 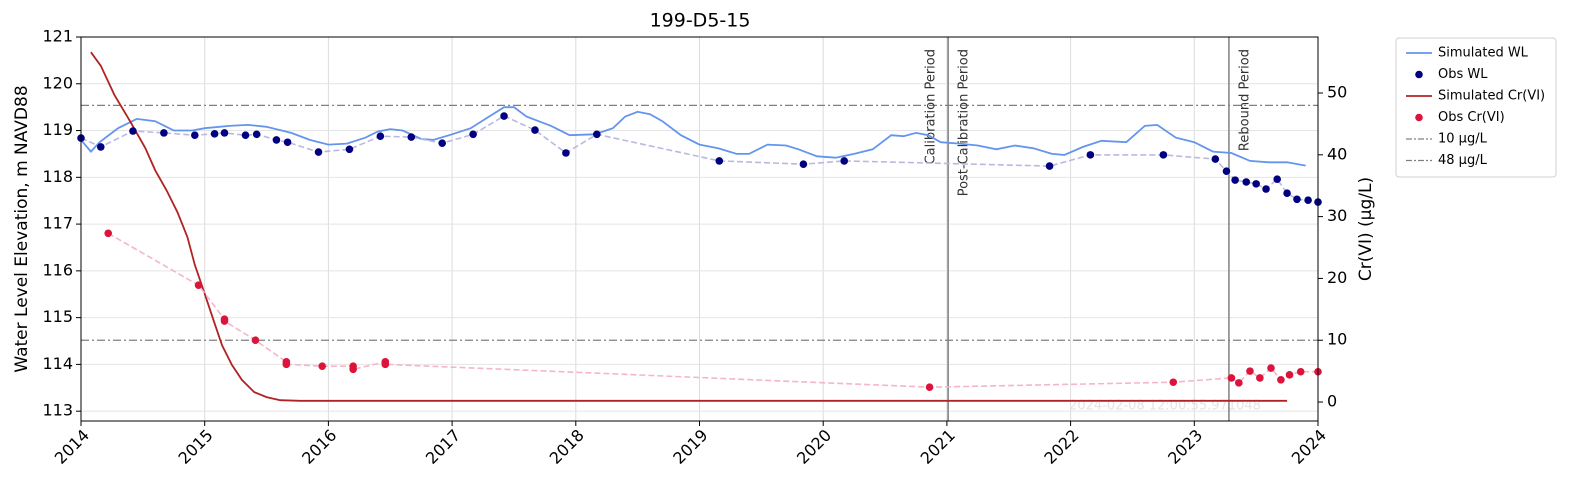 I want to click on x-tick-label: 2022, so click(x=1061, y=447).